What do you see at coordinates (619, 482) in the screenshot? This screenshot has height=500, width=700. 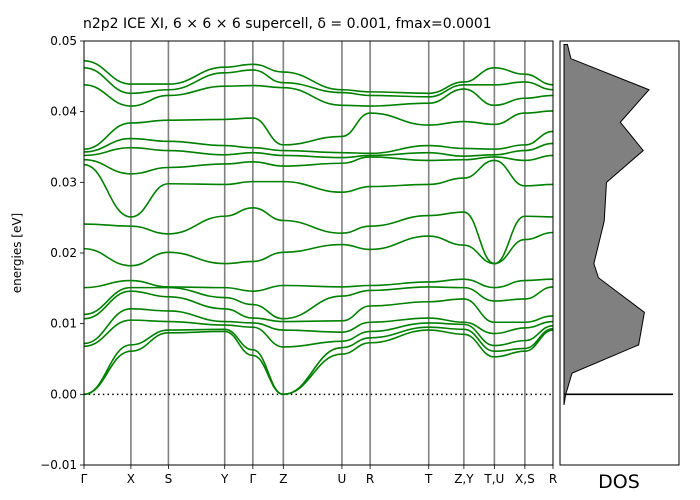 I see `dos-label: DOS` at bounding box center [619, 482].